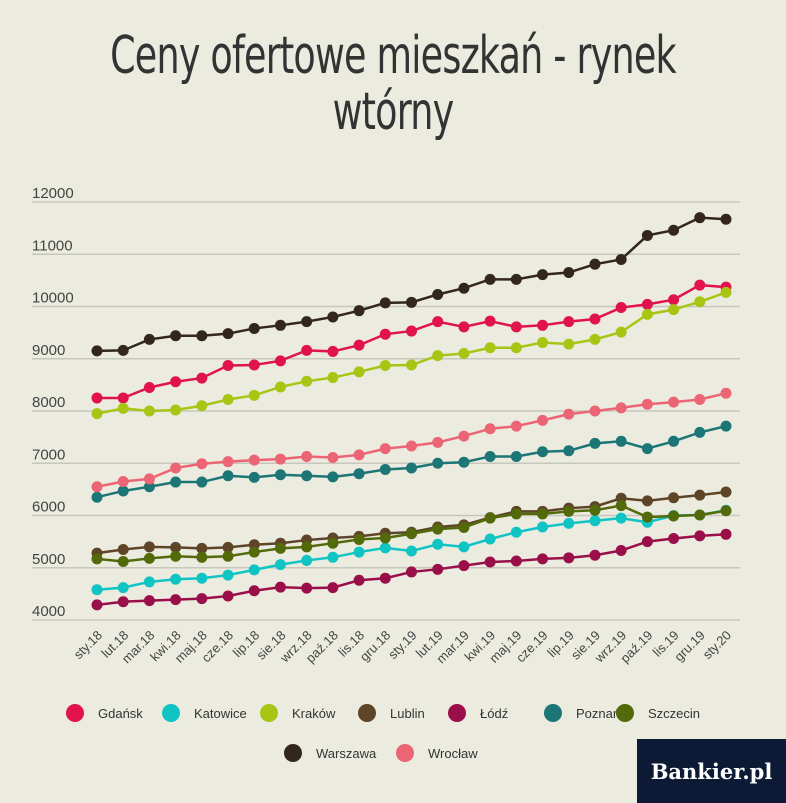  What do you see at coordinates (204, 713) in the screenshot?
I see `legend-item: Katowice` at bounding box center [204, 713].